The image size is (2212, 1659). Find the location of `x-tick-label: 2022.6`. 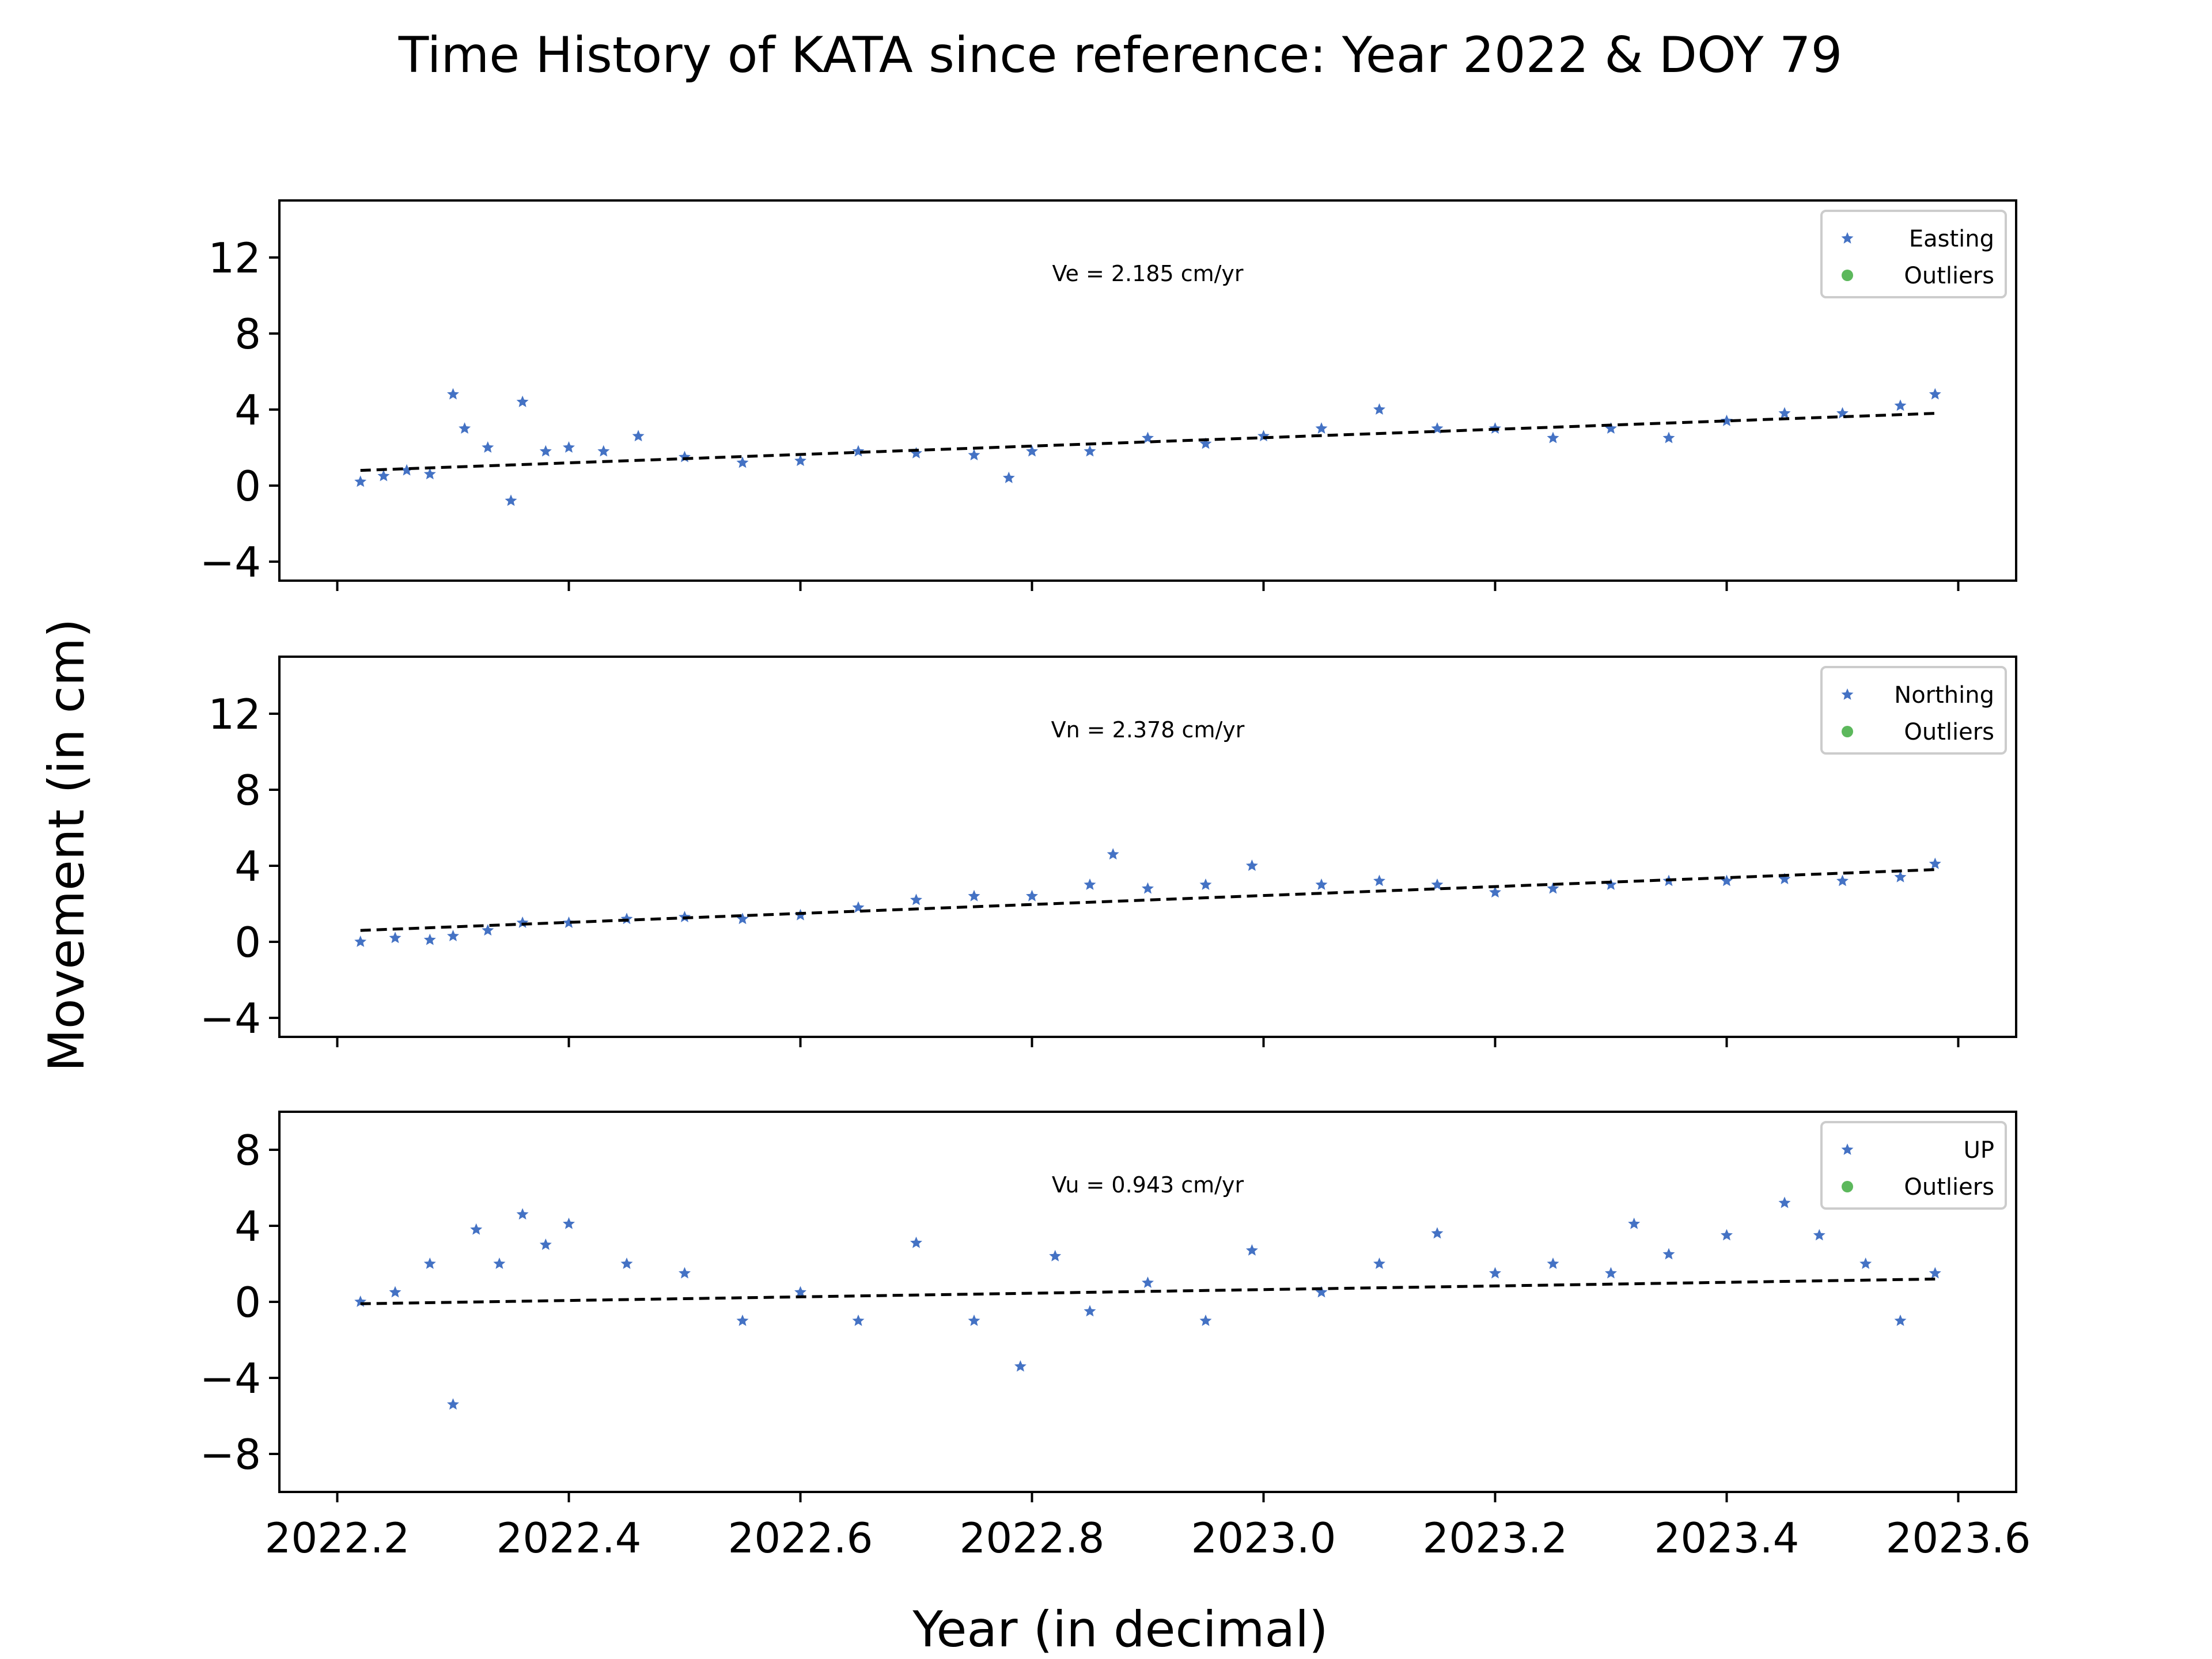

x-tick-label: 2022.6 is located at coordinates (800, 1538).